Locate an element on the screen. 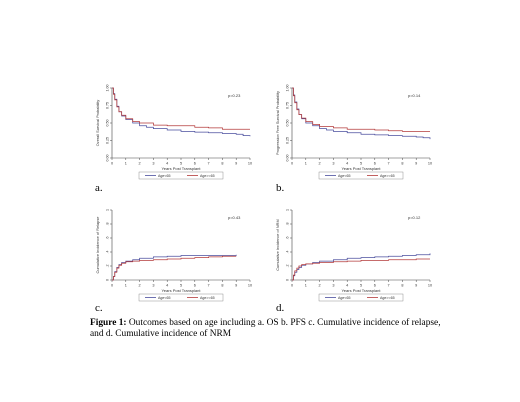  panel-letter-b: b. is located at coordinates (280, 188).